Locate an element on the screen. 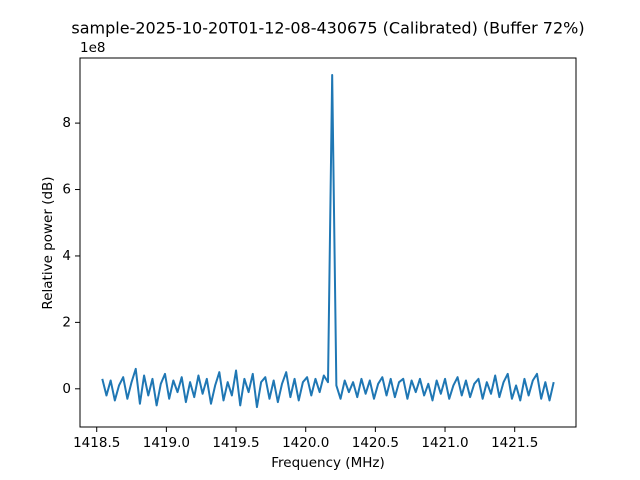 The image size is (640, 480). y-tick-label: 2 is located at coordinates (66, 322).